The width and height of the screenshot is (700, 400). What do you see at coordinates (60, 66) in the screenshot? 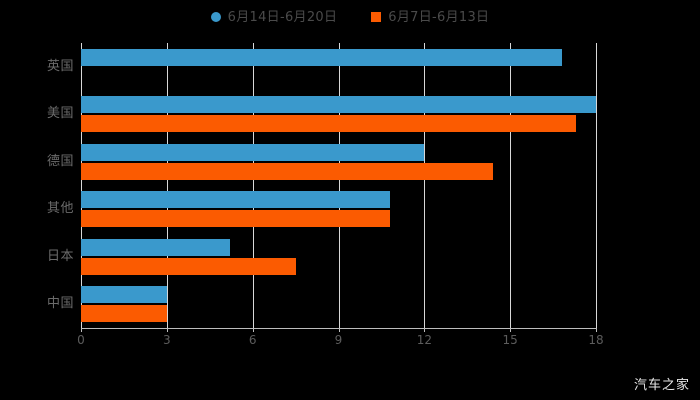
I see `y-axis-label-英国: 英国` at bounding box center [60, 66].